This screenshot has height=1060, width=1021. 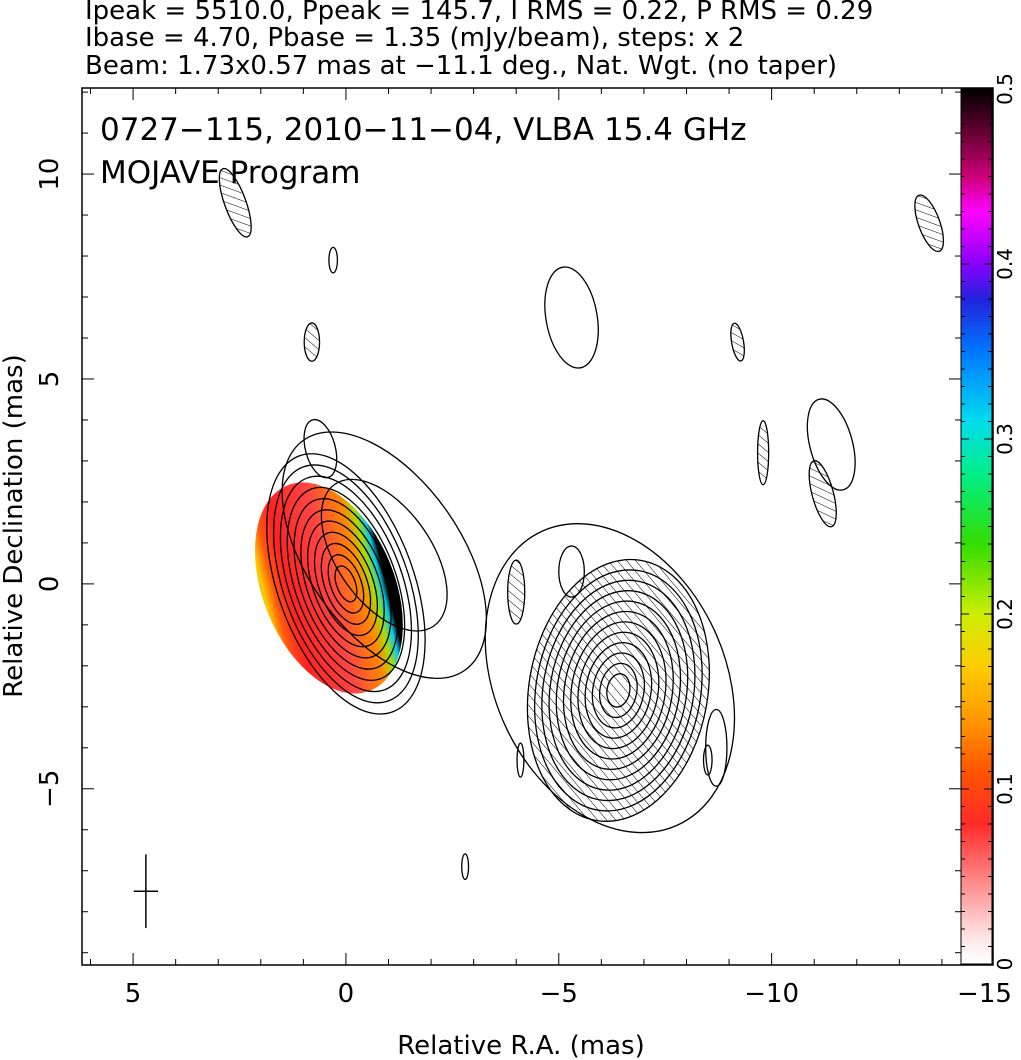 I want to click on contour-group-counter, so click(x=618, y=690).